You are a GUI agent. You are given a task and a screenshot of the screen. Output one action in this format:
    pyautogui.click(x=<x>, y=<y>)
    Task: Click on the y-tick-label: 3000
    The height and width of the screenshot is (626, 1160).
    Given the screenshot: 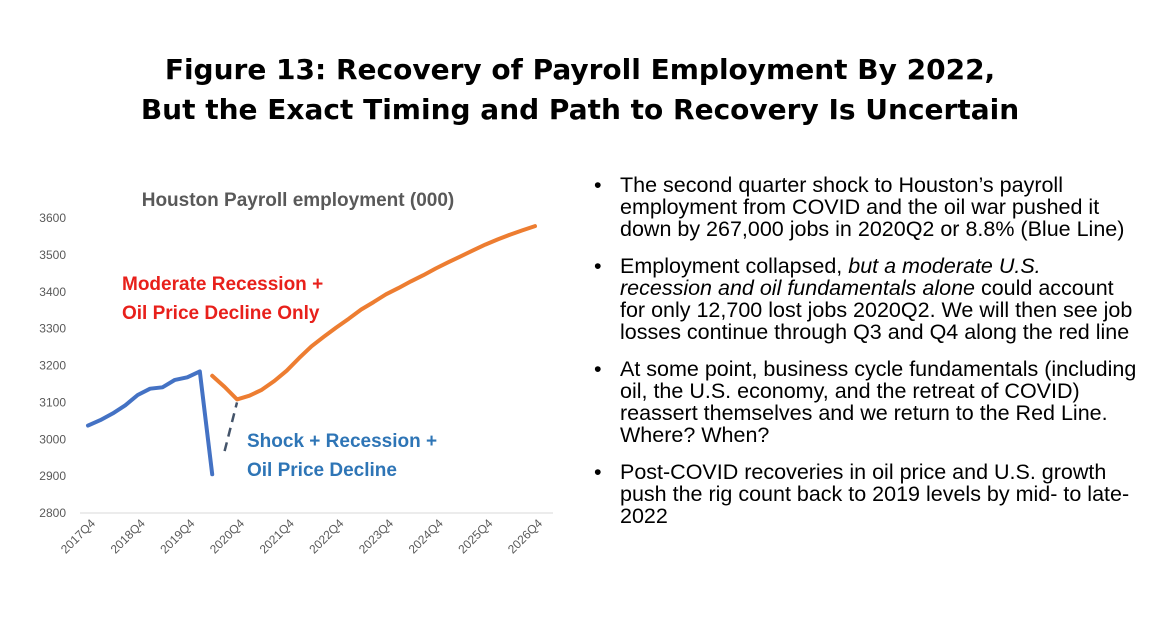 What is the action you would take?
    pyautogui.click(x=52, y=439)
    